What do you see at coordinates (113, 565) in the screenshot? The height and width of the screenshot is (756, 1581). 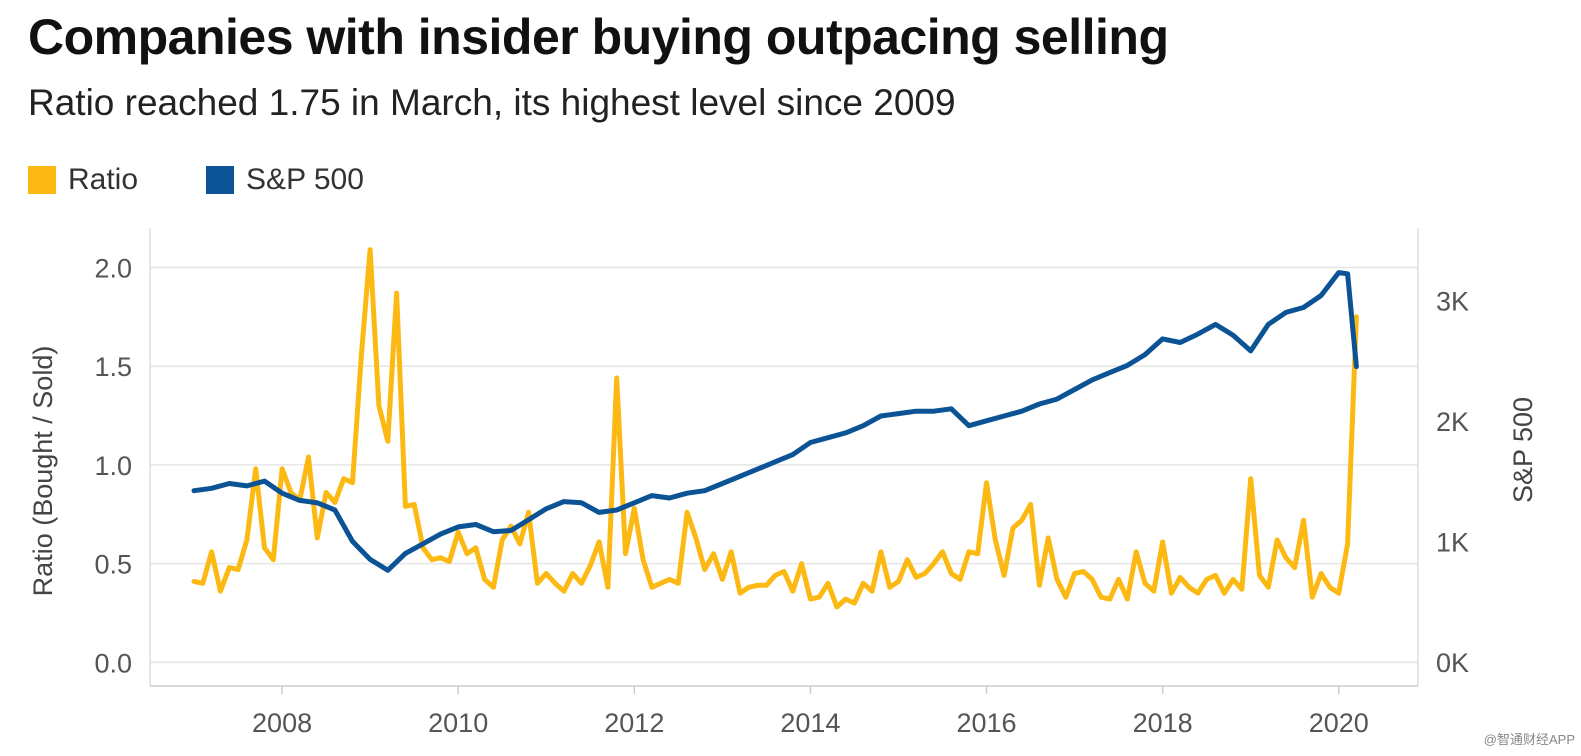 I see `y-tick-label: 0.5` at bounding box center [113, 565].